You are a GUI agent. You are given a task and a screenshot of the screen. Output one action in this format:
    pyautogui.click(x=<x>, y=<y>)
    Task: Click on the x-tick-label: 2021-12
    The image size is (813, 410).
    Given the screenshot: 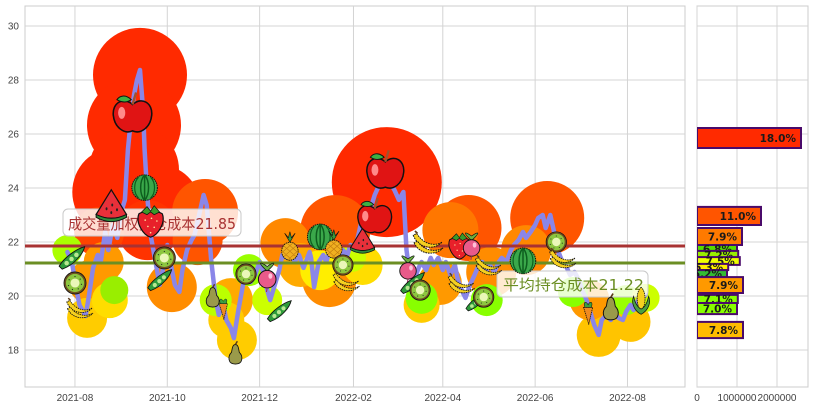 What is the action you would take?
    pyautogui.click(x=259, y=398)
    